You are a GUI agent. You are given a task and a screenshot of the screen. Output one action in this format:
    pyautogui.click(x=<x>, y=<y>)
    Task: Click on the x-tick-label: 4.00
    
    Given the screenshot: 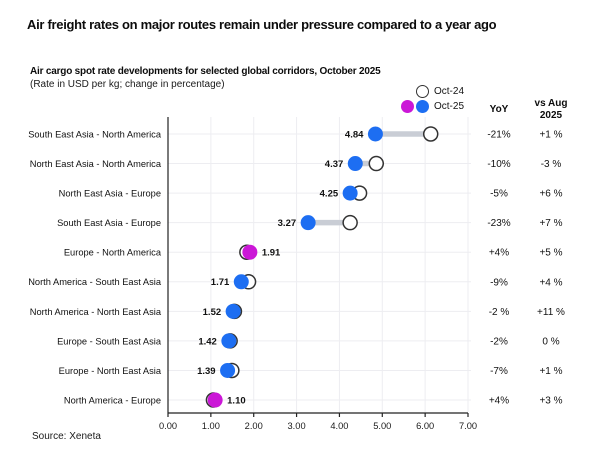 What is the action you would take?
    pyautogui.click(x=339, y=426)
    